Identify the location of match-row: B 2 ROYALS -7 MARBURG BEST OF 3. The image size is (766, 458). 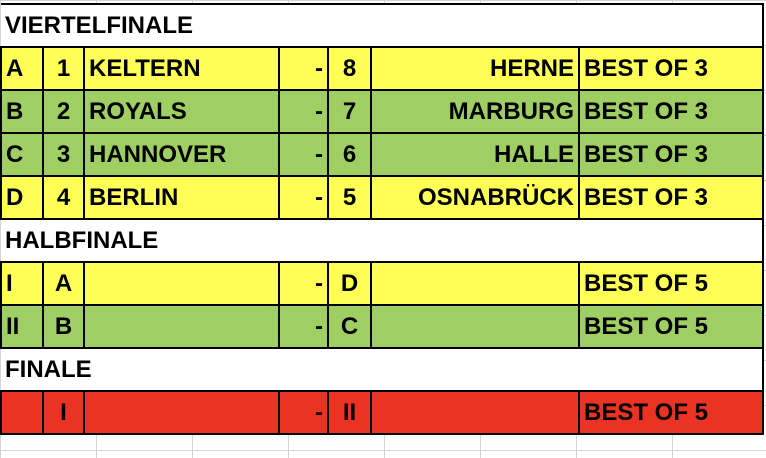
(382, 111).